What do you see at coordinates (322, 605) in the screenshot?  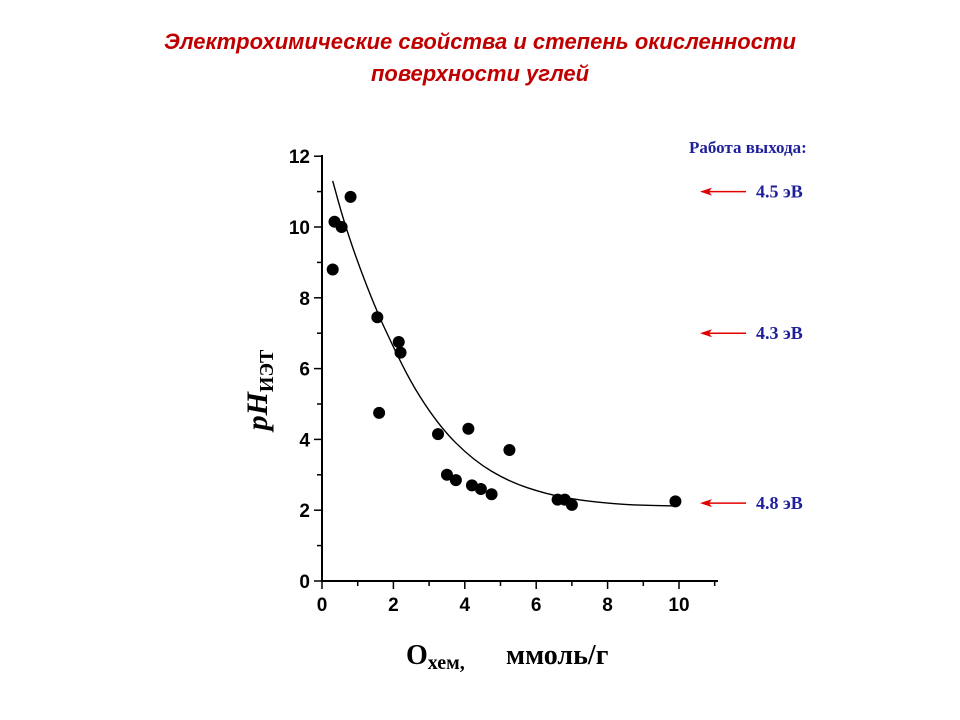 I see `x-tick-label: 0` at bounding box center [322, 605].